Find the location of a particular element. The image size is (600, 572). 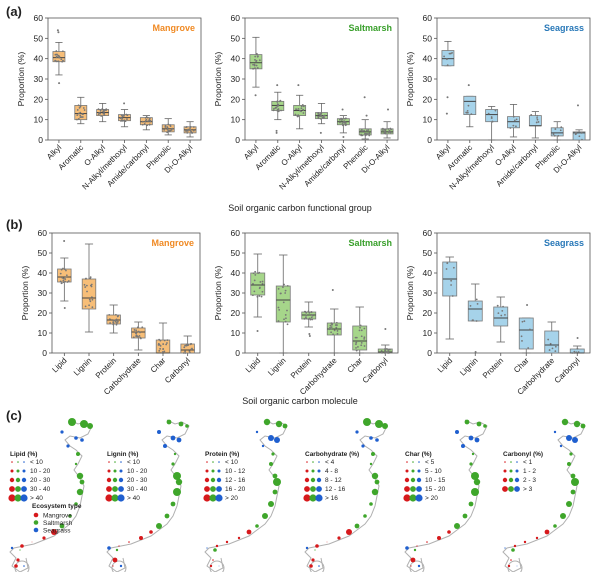

map-legend-class: 10 - 20 is located at coordinates (40, 471).